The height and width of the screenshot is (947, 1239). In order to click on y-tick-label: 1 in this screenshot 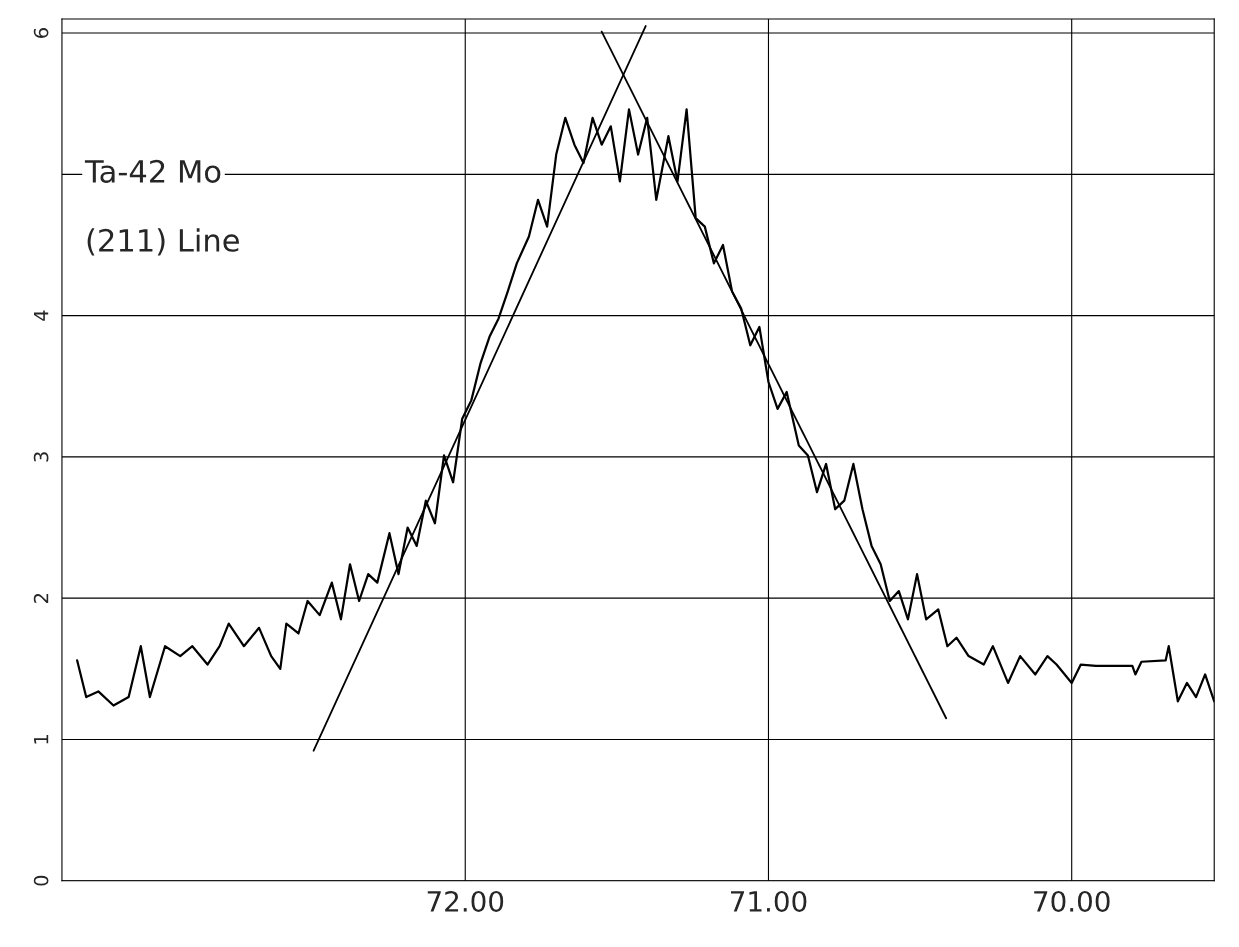, I will do `click(41, 739)`.